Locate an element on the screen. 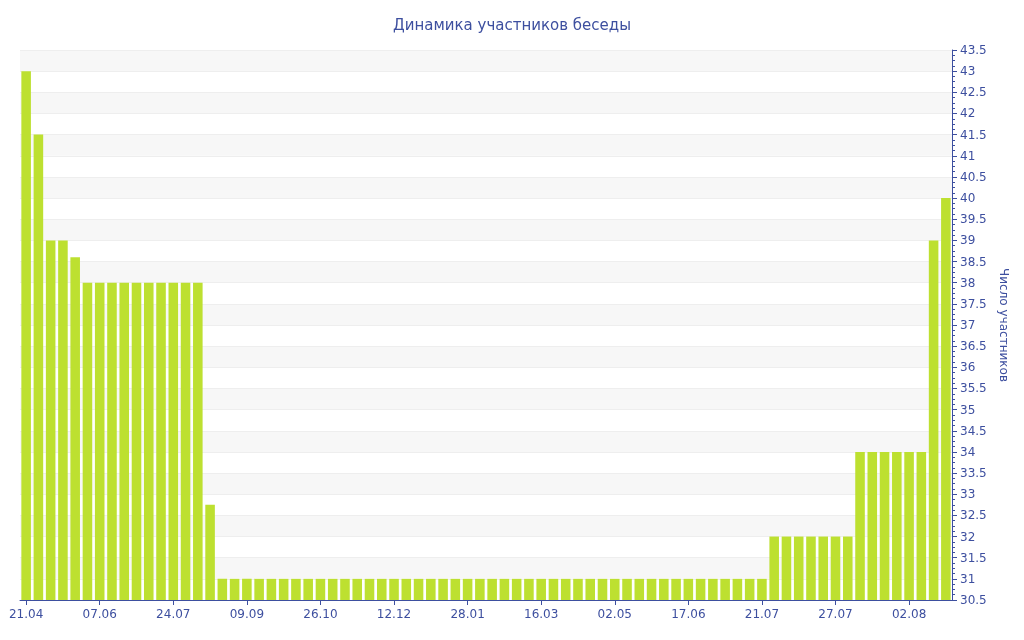 The image size is (1024, 640). y-tick-label: 32 is located at coordinates (968, 536).